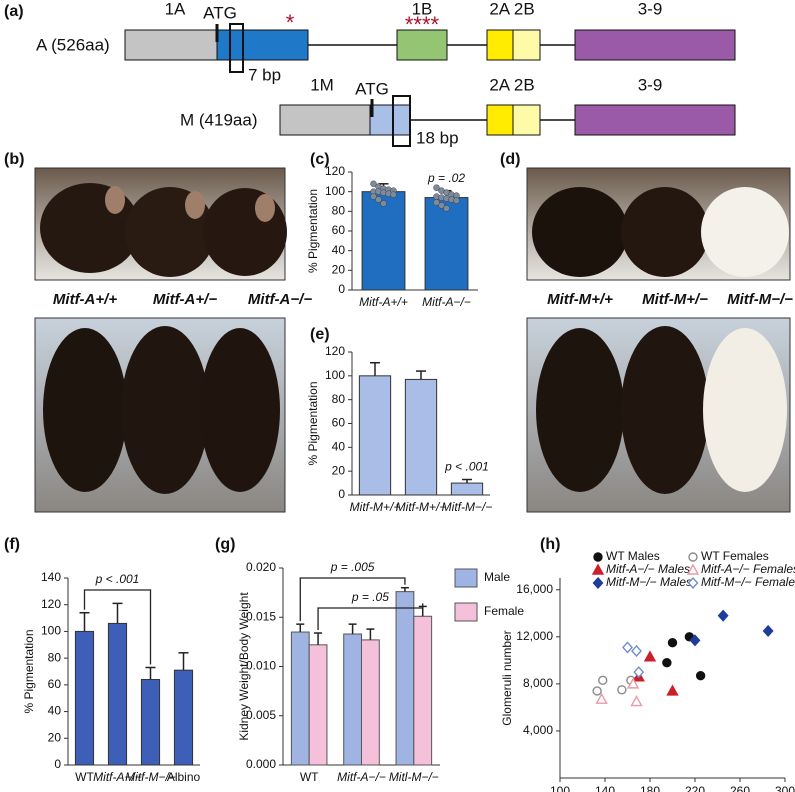  I want to click on y-tick-label: 0.000, so click(261, 764).